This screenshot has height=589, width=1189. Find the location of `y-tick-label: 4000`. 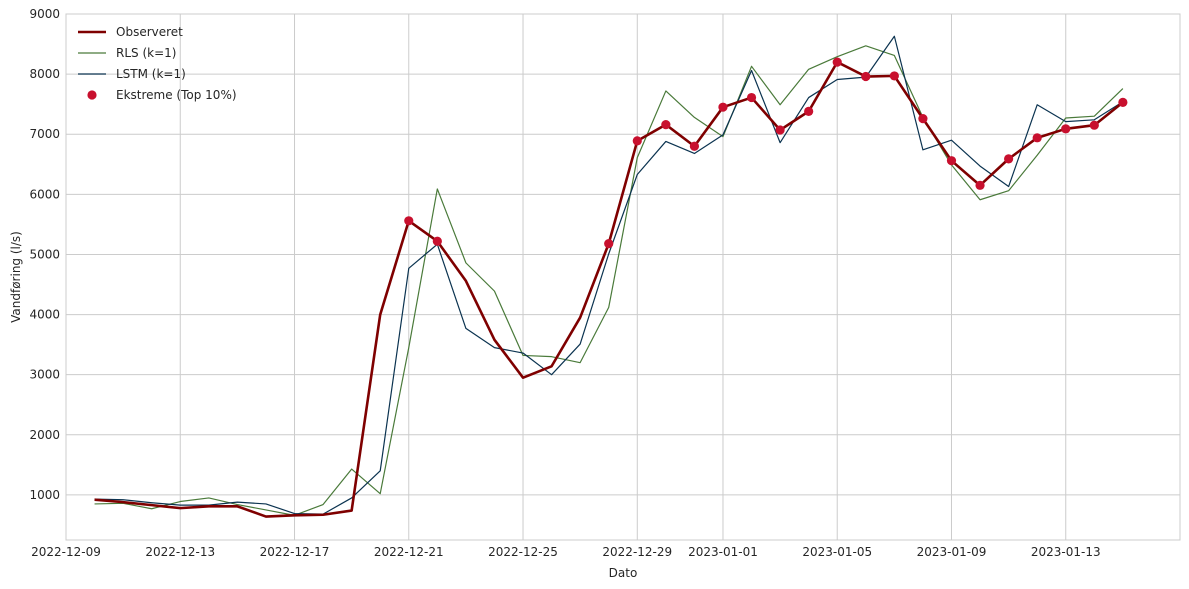

y-tick-label: 4000 is located at coordinates (44, 315).